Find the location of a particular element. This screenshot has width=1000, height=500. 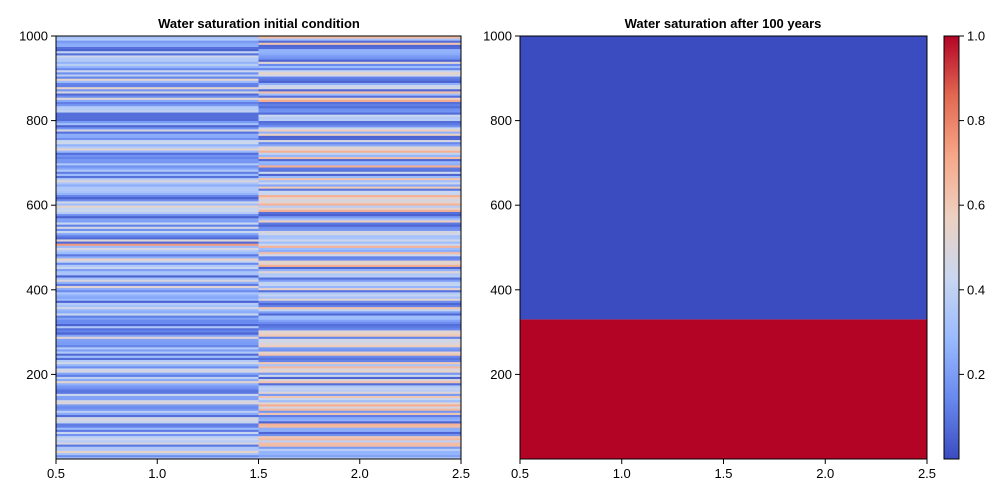

left-y-axis: 200 400 600 800 1000 is located at coordinates (37, 205).